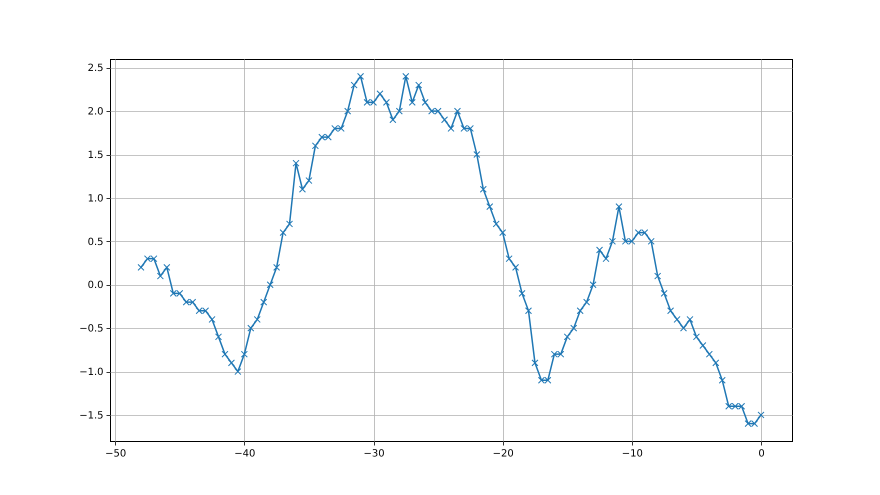  What do you see at coordinates (761, 454) in the screenshot?
I see `x-tick-label: 0` at bounding box center [761, 454].